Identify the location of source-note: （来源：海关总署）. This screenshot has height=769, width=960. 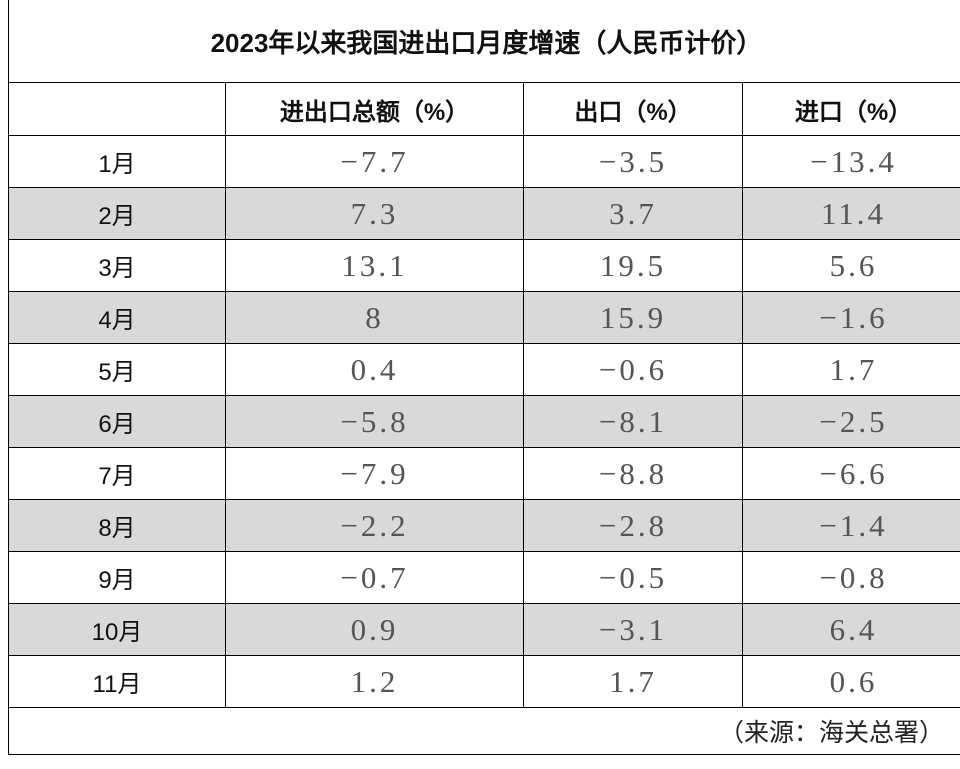
(483, 731).